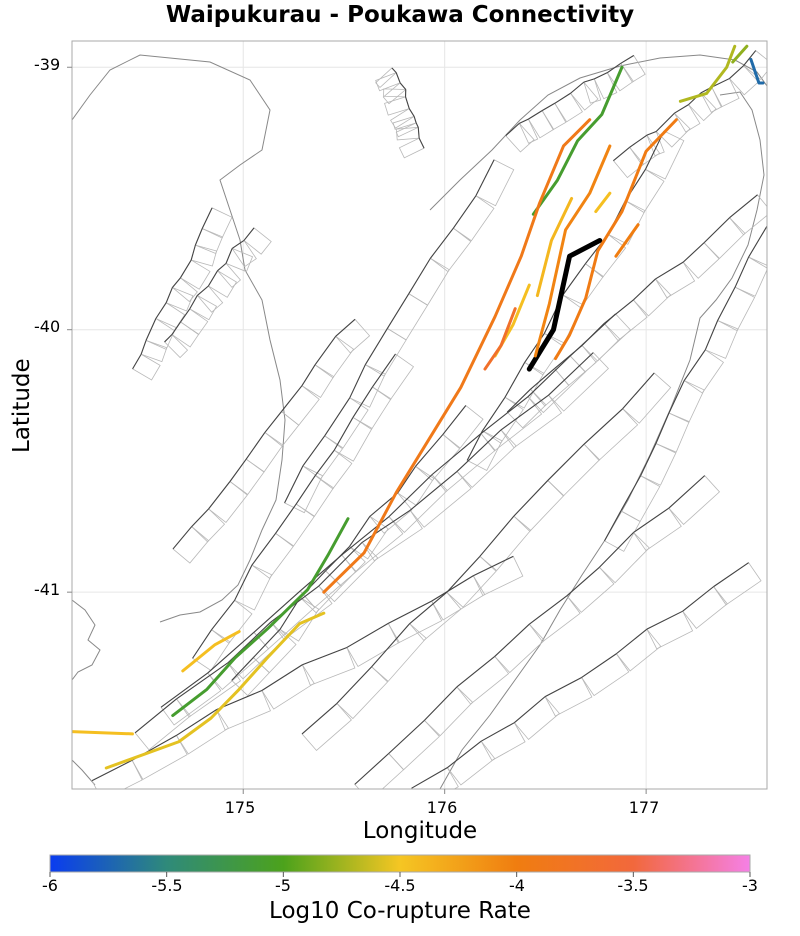 Image resolution: width=800 pixels, height=936 pixels. I want to click on x-tick-label: 177, so click(644, 807).